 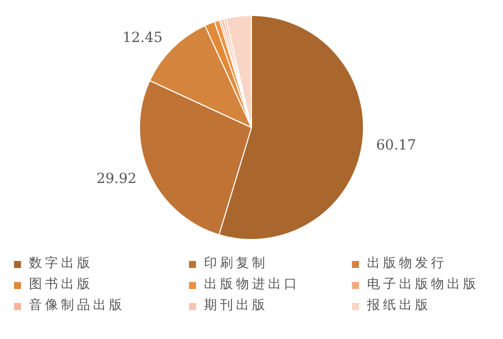 What do you see at coordinates (61, 285) in the screenshot?
I see `legend-label: 图书出版` at bounding box center [61, 285].